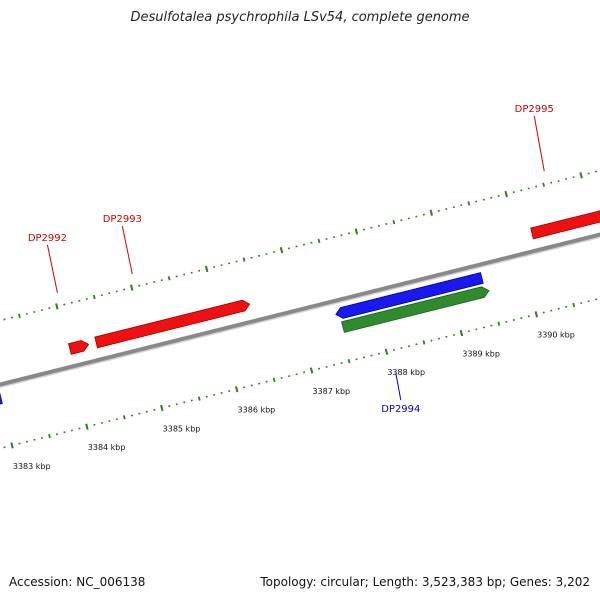 The height and width of the screenshot is (600, 600). What do you see at coordinates (79, 347) in the screenshot?
I see `gene-arrow-DP2992` at bounding box center [79, 347].